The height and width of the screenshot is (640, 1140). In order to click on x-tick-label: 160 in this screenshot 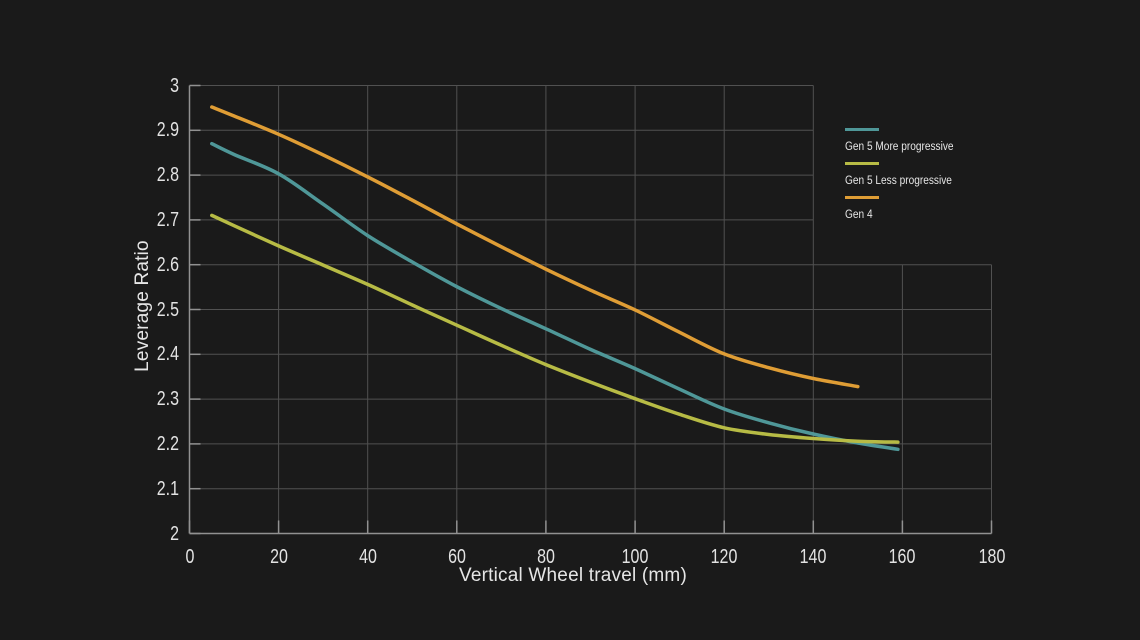, I will do `click(902, 557)`.